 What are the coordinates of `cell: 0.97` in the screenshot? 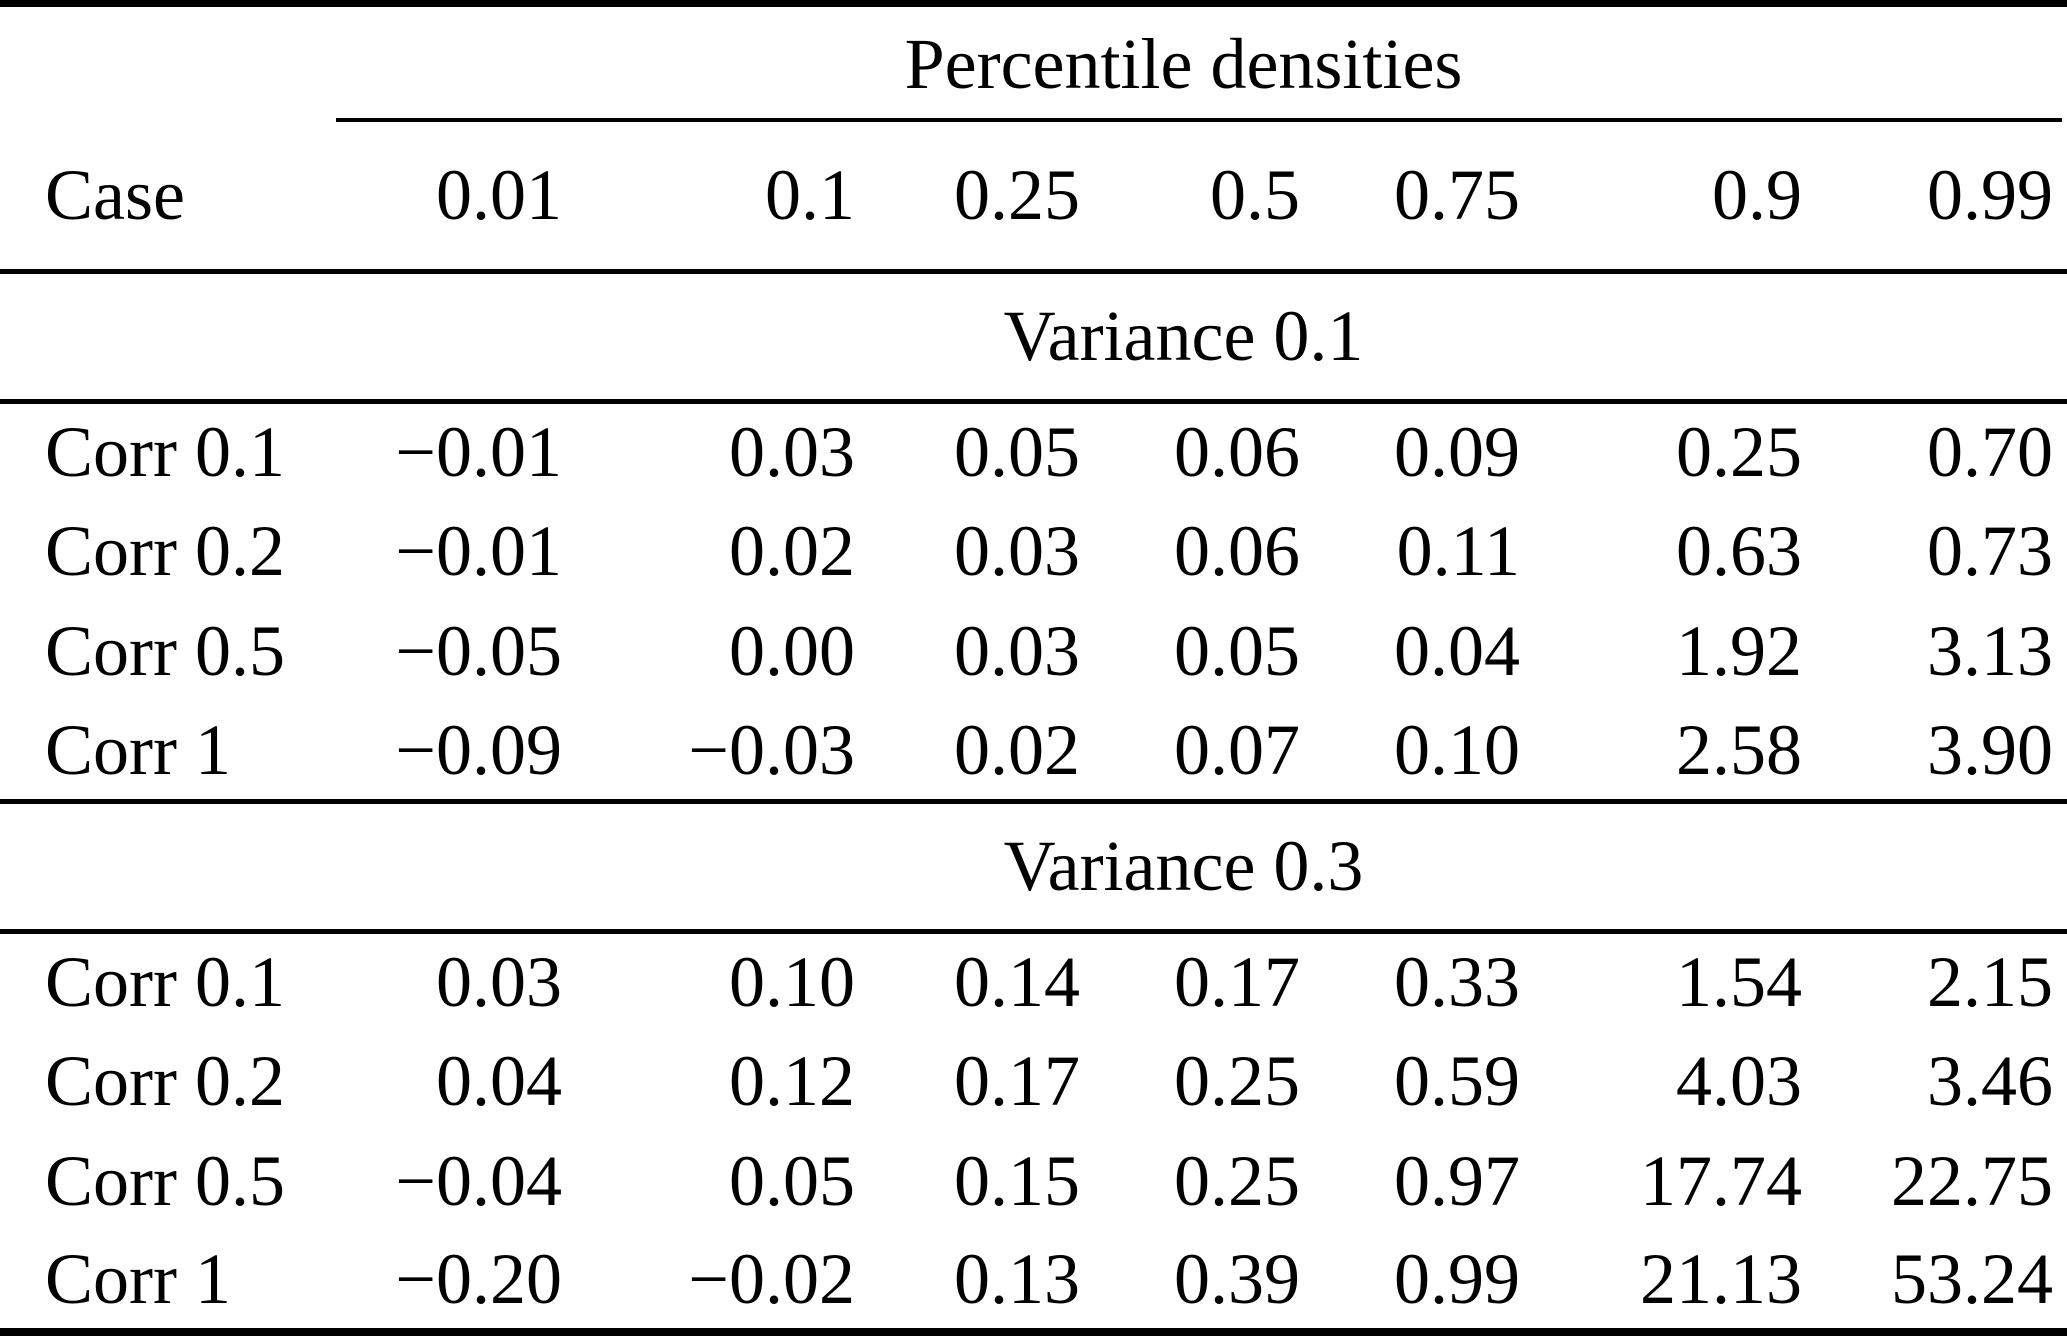 It's located at (1457, 1181).